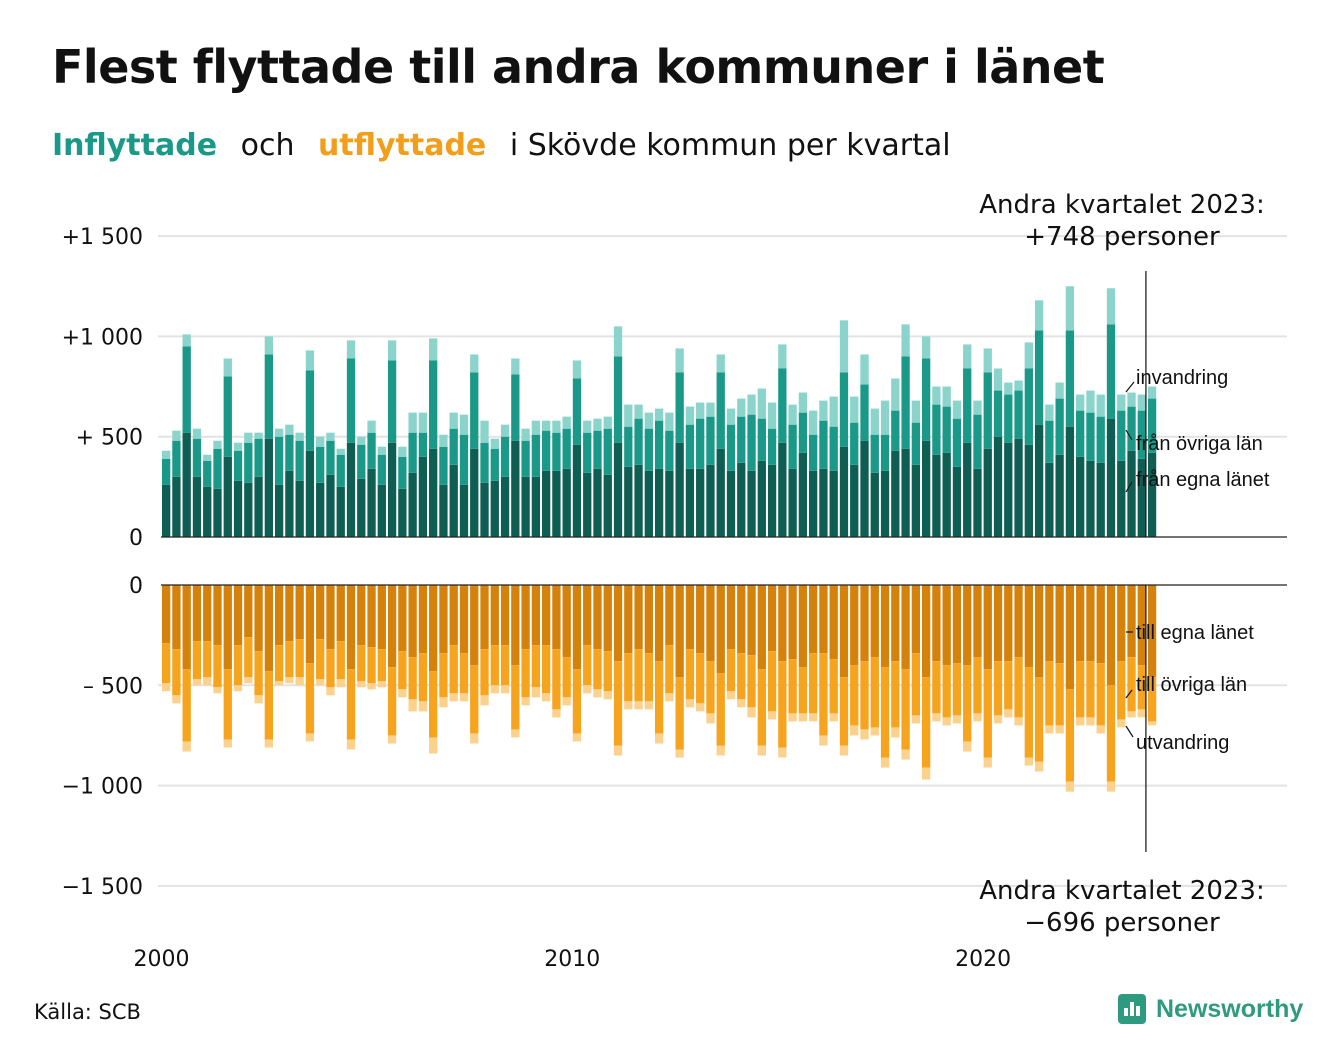  What do you see at coordinates (1122, 237) in the screenshot?
I see `annotation-top-line2: +748 personer` at bounding box center [1122, 237].